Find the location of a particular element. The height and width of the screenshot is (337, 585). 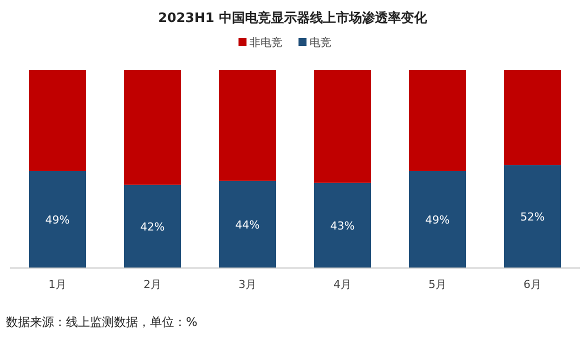

legend-label: 电竞 is located at coordinates (321, 42).